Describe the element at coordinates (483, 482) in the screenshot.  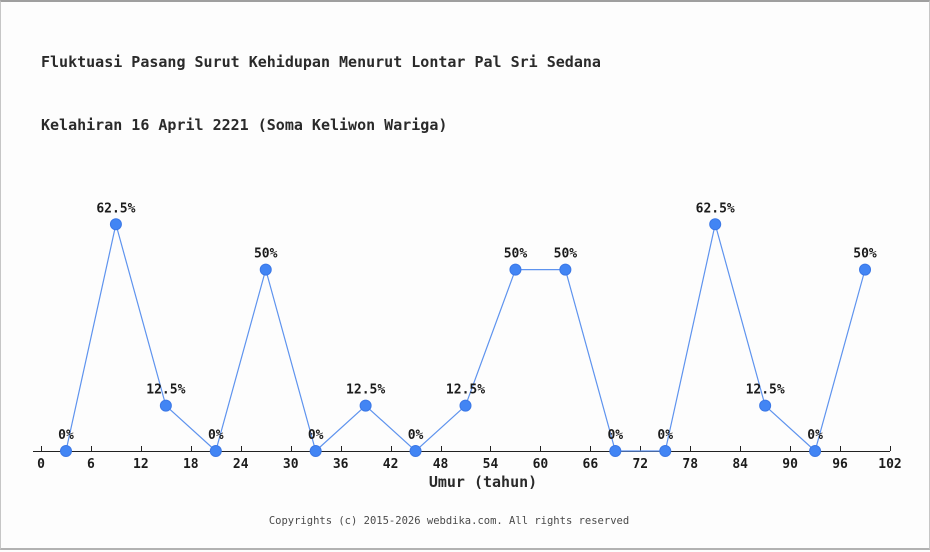
I see `x-axis-title: Umur (tahun)` at that location.